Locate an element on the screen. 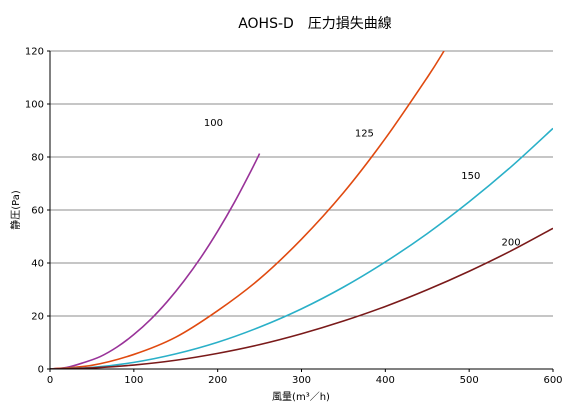 The height and width of the screenshot is (409, 580). x-tick-label-300: 300 is located at coordinates (301, 380).